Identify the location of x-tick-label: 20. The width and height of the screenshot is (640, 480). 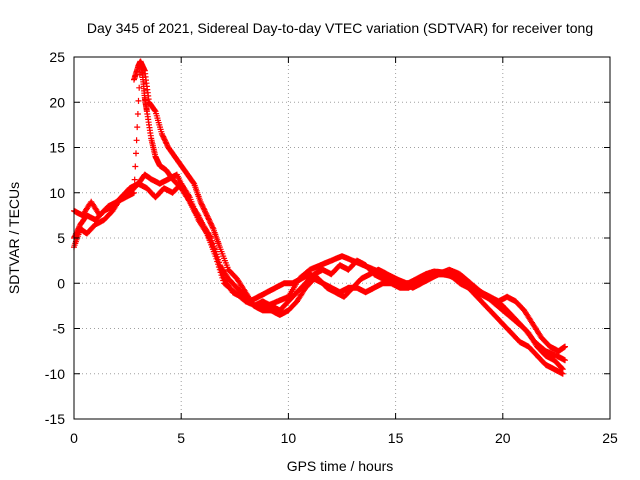
(503, 438).